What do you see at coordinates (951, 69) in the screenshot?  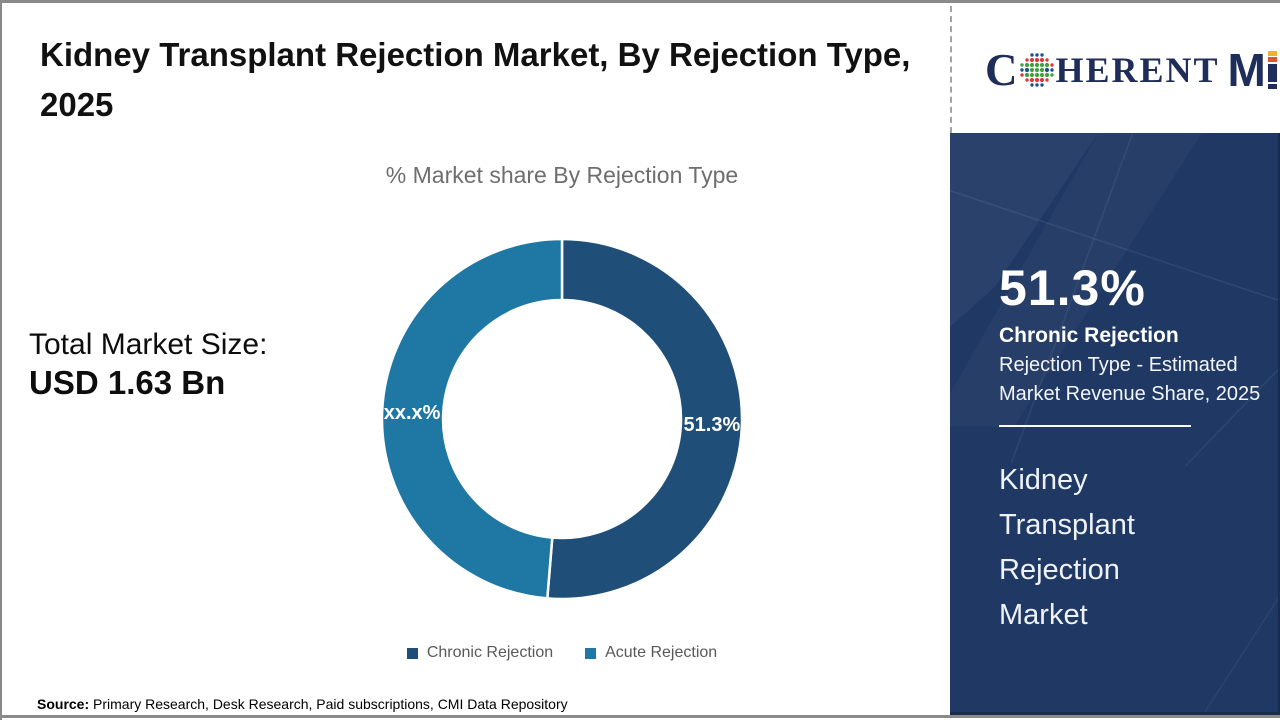 I see `divider-dashed` at bounding box center [951, 69].